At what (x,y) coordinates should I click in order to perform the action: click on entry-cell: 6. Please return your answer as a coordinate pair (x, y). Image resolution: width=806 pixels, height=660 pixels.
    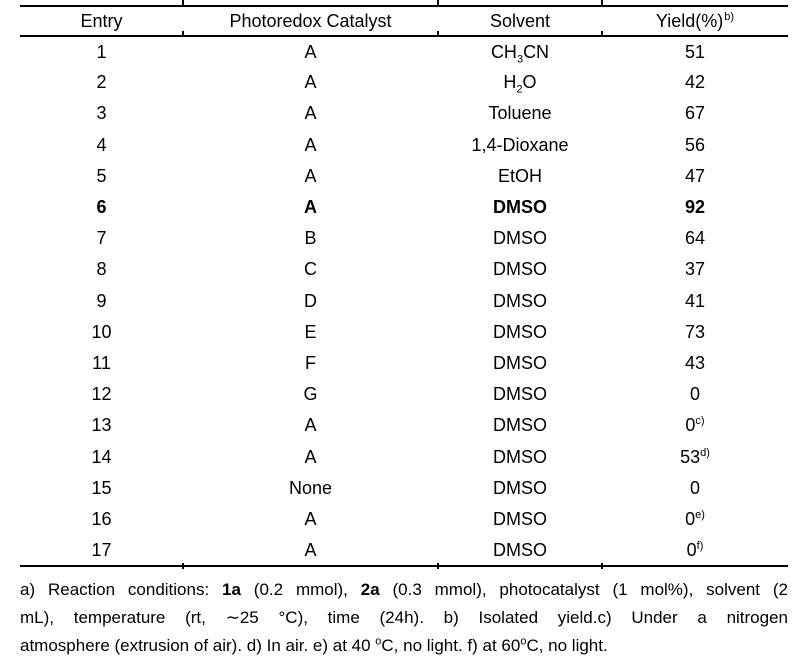
    Looking at the image, I should click on (101, 207).